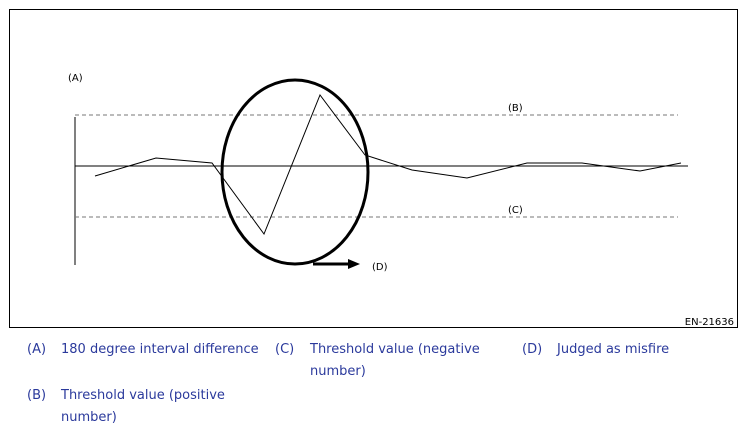 This screenshot has width=749, height=435. I want to click on misfire-ellipse, so click(295, 172).